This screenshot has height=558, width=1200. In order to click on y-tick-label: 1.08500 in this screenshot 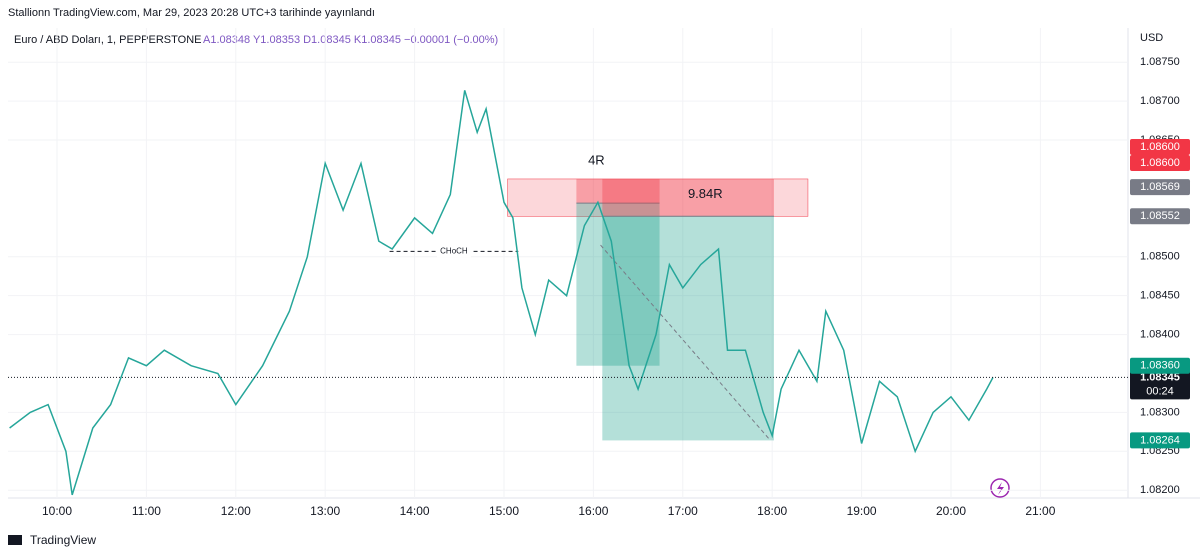, I will do `click(1160, 257)`.